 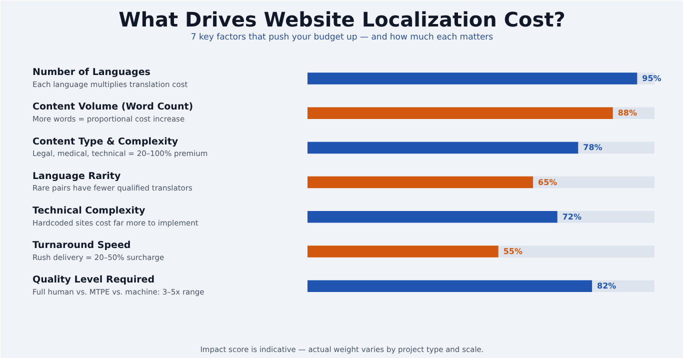 I want to click on chart-subtitle: 7 key factors that push your budget up — and how much each matters, so click(x=342, y=37).